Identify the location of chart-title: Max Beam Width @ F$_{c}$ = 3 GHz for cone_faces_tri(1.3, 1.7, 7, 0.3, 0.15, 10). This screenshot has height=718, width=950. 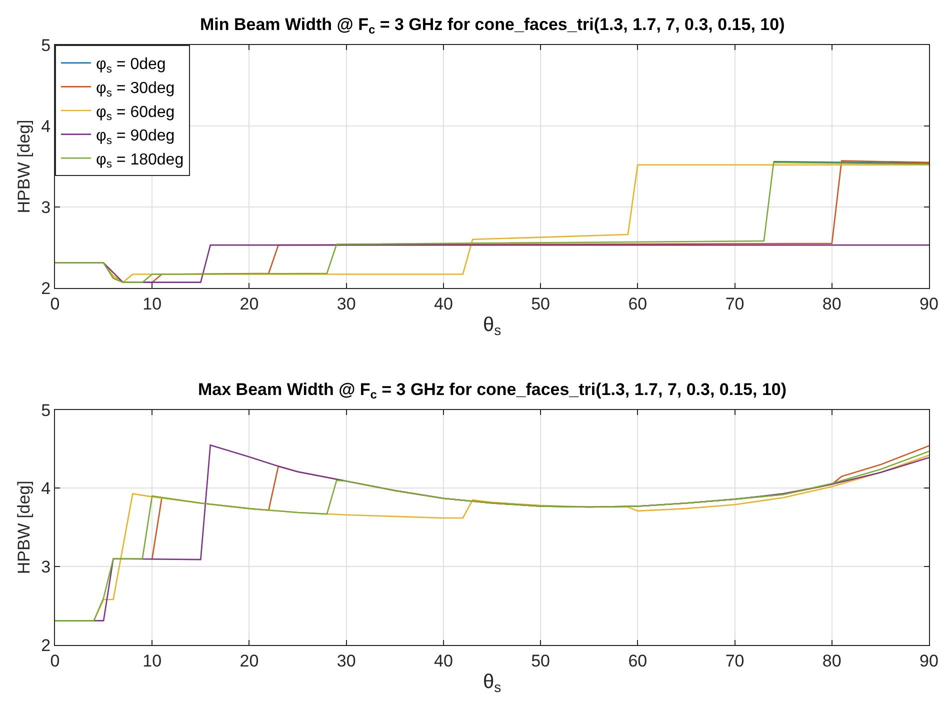
(492, 391).